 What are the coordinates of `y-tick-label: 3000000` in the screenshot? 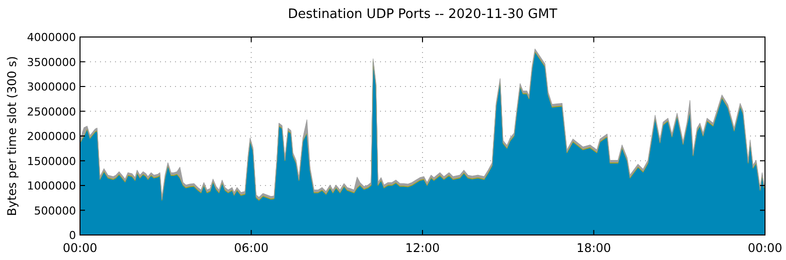 It's located at (51, 87).